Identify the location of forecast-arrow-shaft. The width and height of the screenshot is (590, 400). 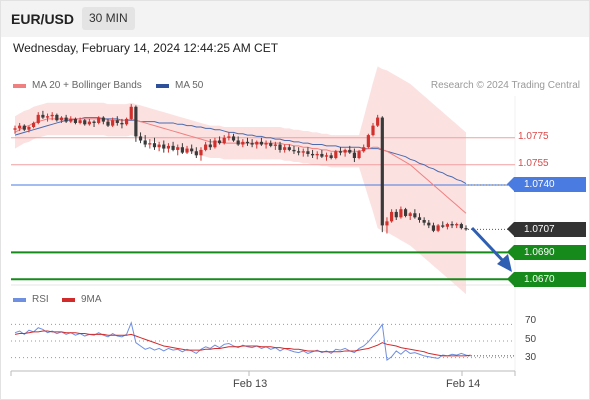
(489, 246).